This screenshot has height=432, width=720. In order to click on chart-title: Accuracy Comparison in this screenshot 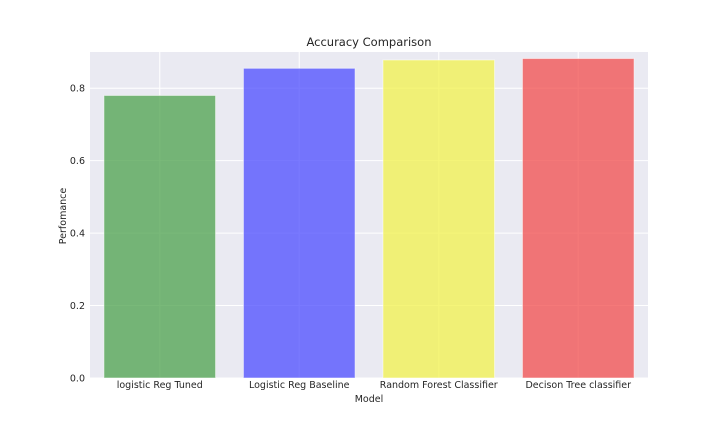, I will do `click(368, 42)`.